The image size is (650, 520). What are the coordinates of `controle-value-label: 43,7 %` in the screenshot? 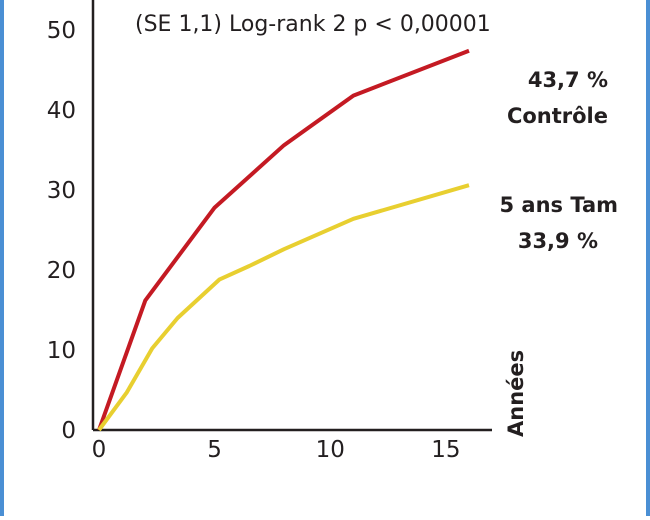 It's located at (568, 80).